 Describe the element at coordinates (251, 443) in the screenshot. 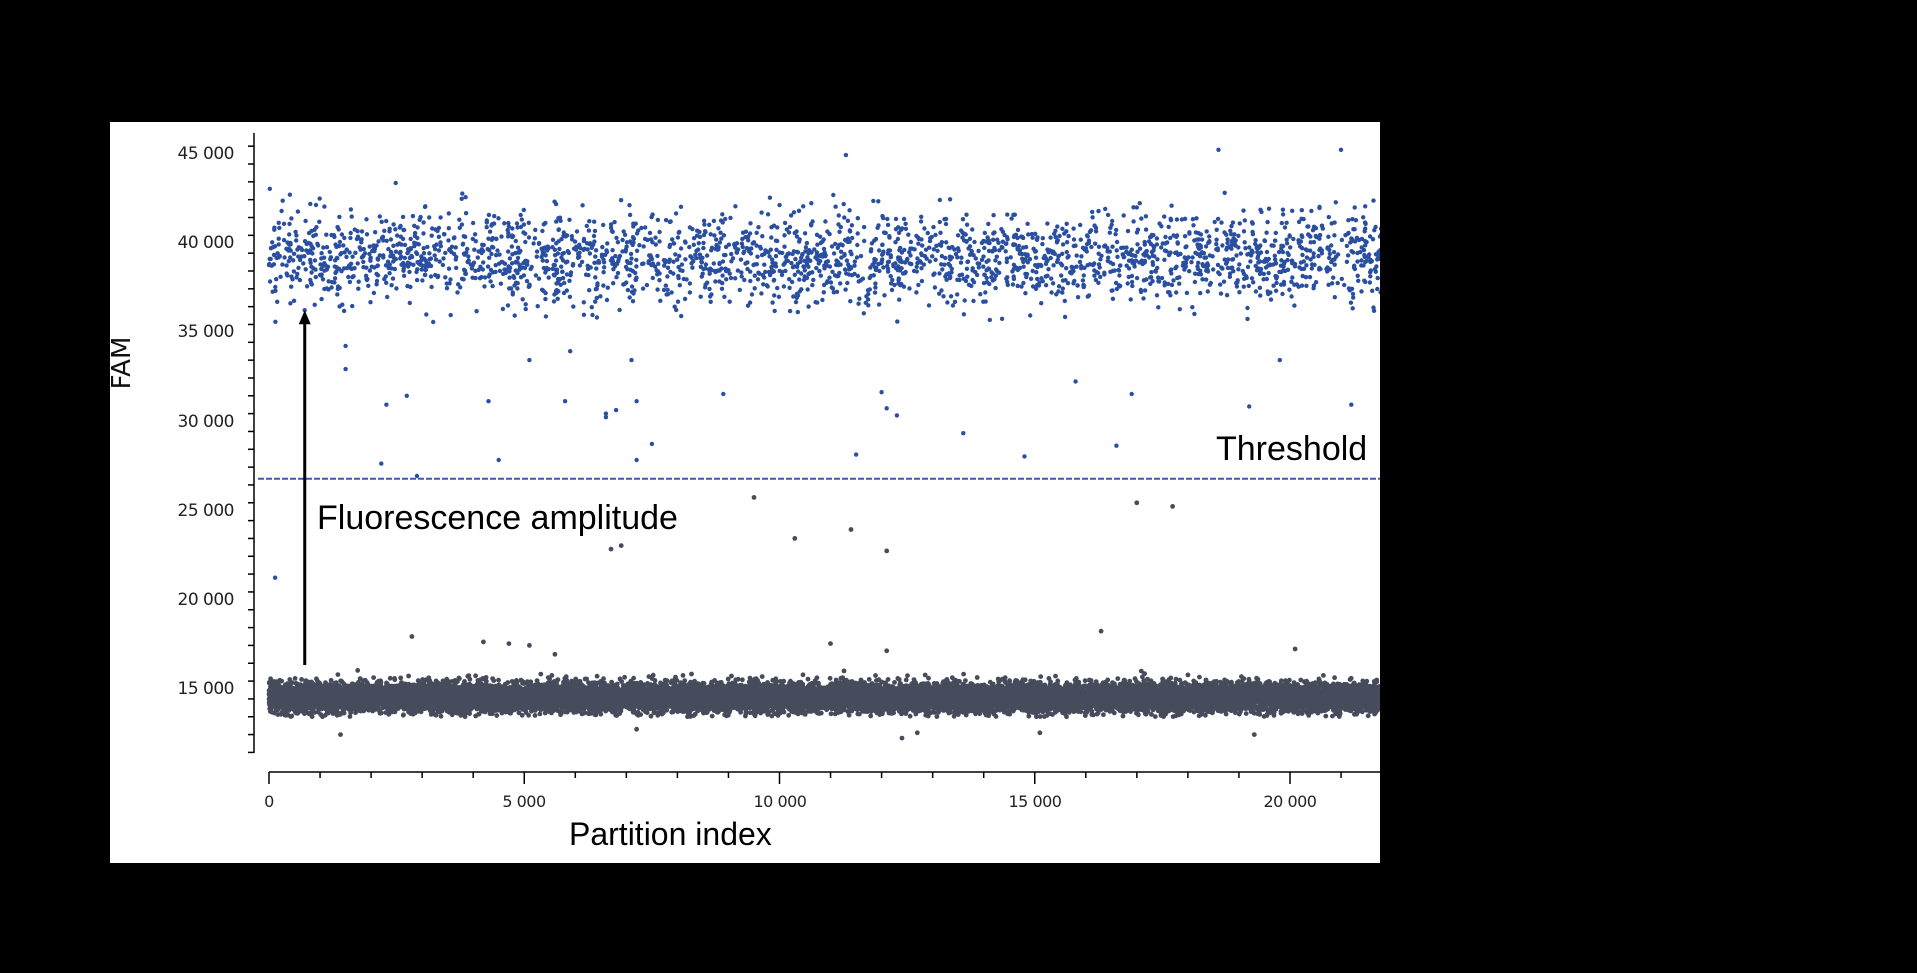

I see `y-axis` at that location.